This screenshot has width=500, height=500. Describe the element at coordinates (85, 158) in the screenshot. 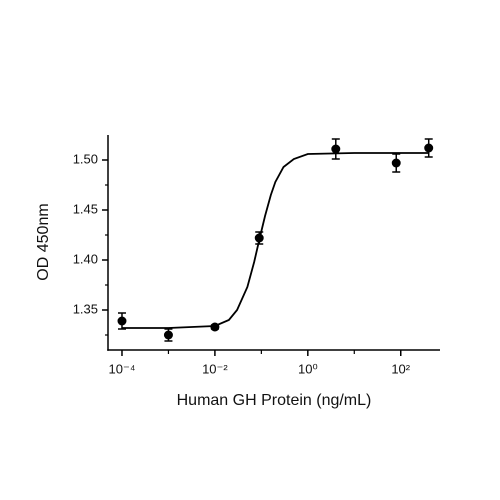

I see `y-tick-label: 1.50` at that location.